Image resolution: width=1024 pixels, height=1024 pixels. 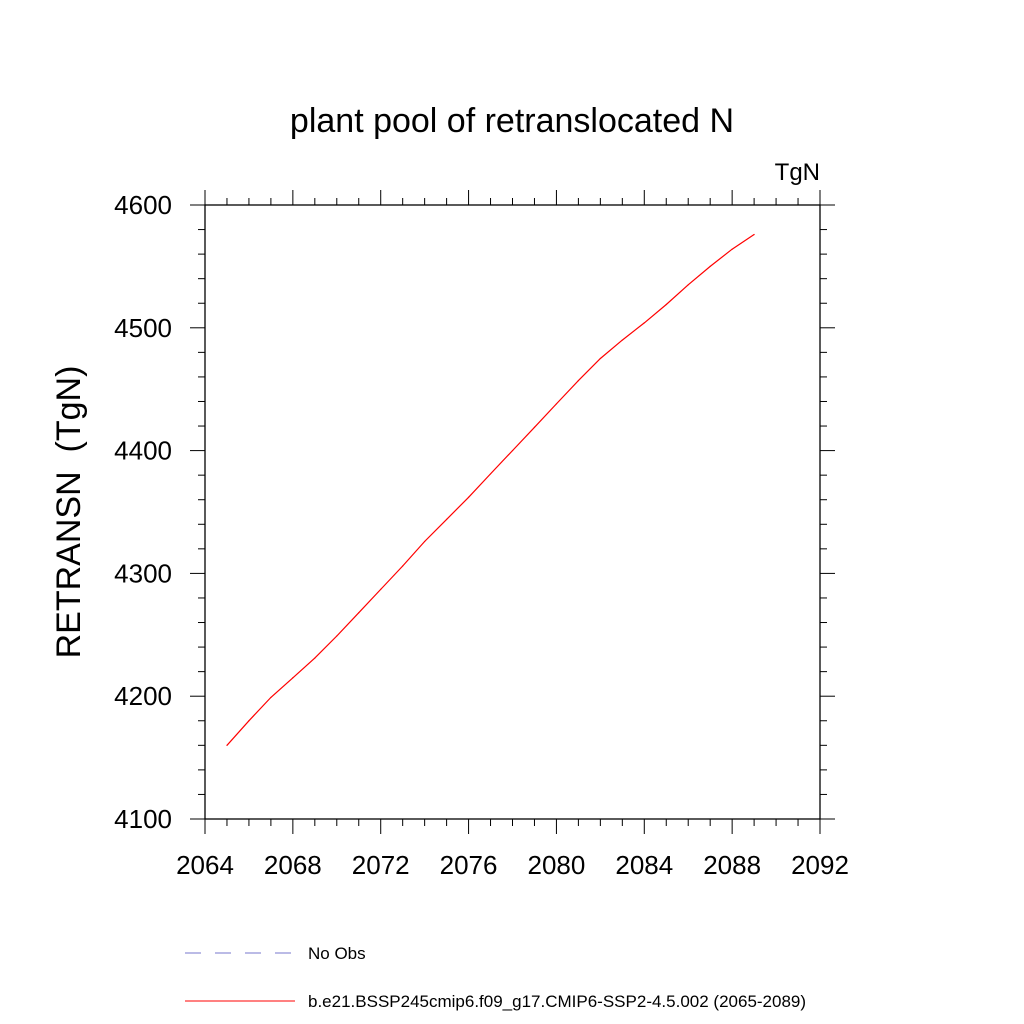 What do you see at coordinates (644, 865) in the screenshot?
I see `x-tick-label: 2084` at bounding box center [644, 865].